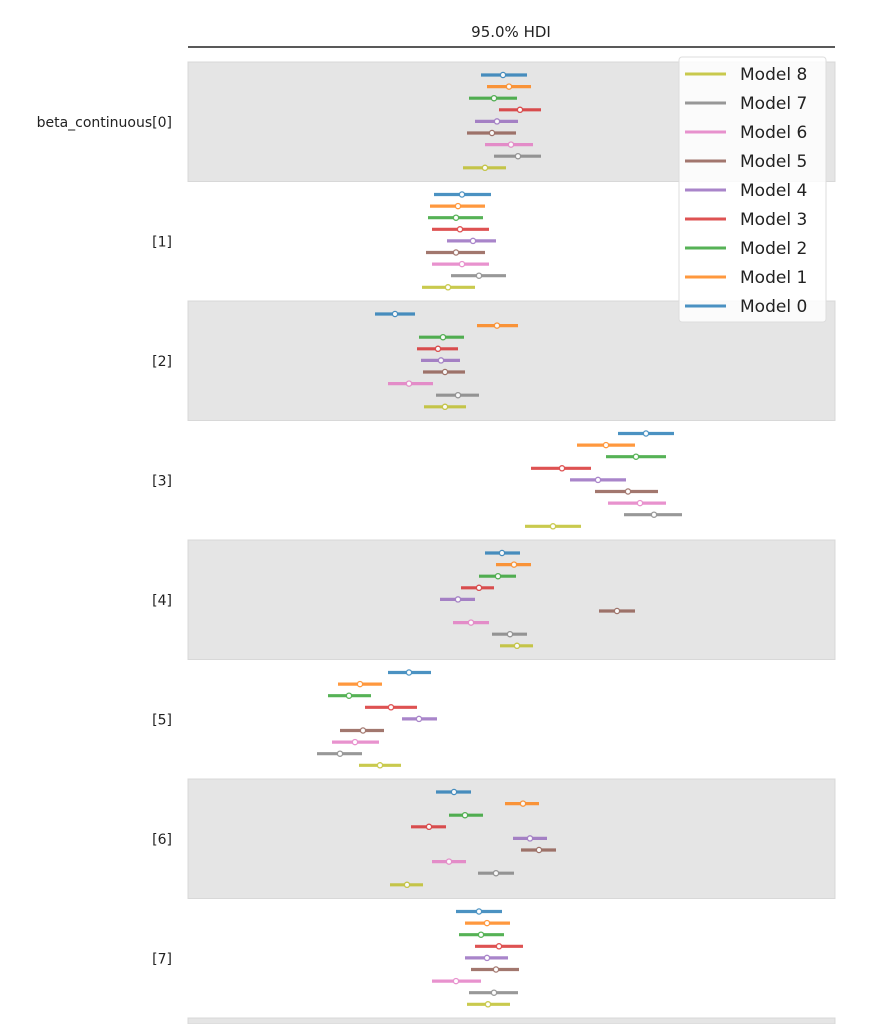 The height and width of the screenshot is (1024, 875). I want to click on parameter-label: [7], so click(162, 959).